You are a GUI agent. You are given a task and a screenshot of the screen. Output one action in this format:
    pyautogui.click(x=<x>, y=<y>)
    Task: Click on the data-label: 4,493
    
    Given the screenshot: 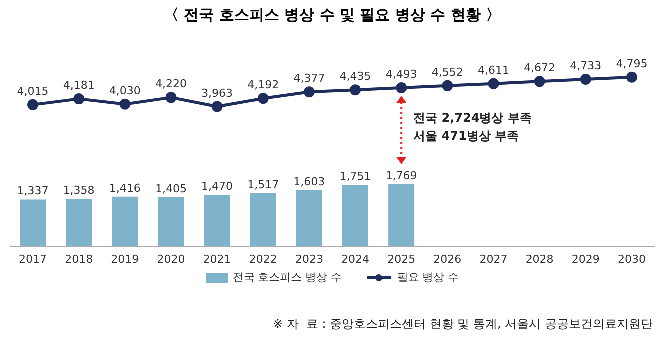 What is the action you would take?
    pyautogui.click(x=402, y=75)
    